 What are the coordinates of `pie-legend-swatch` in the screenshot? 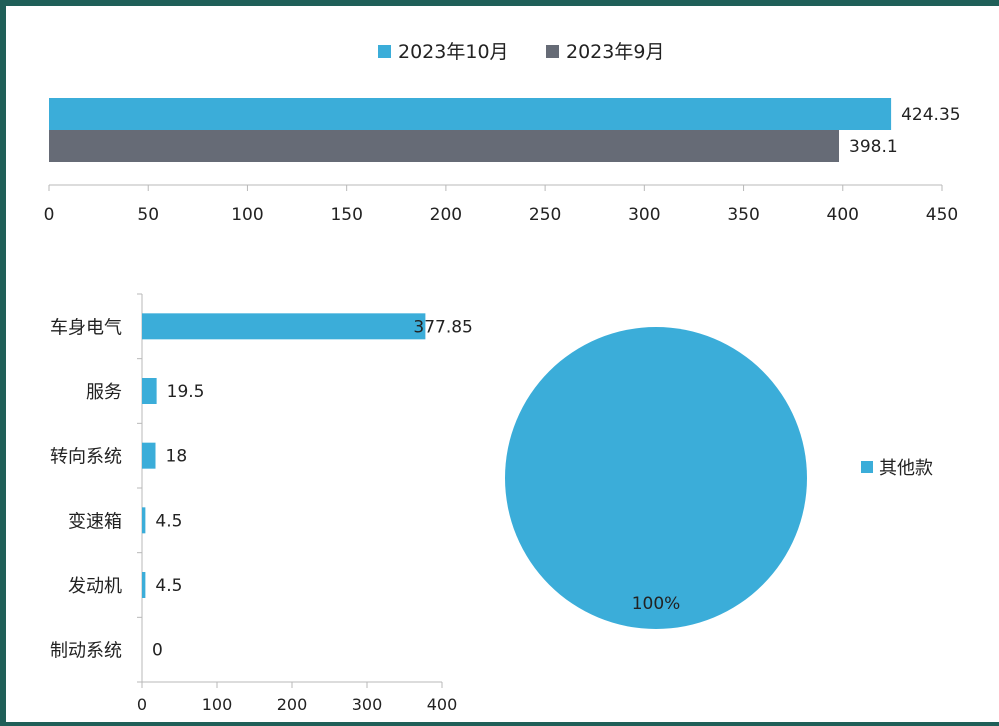 It's located at (867, 467).